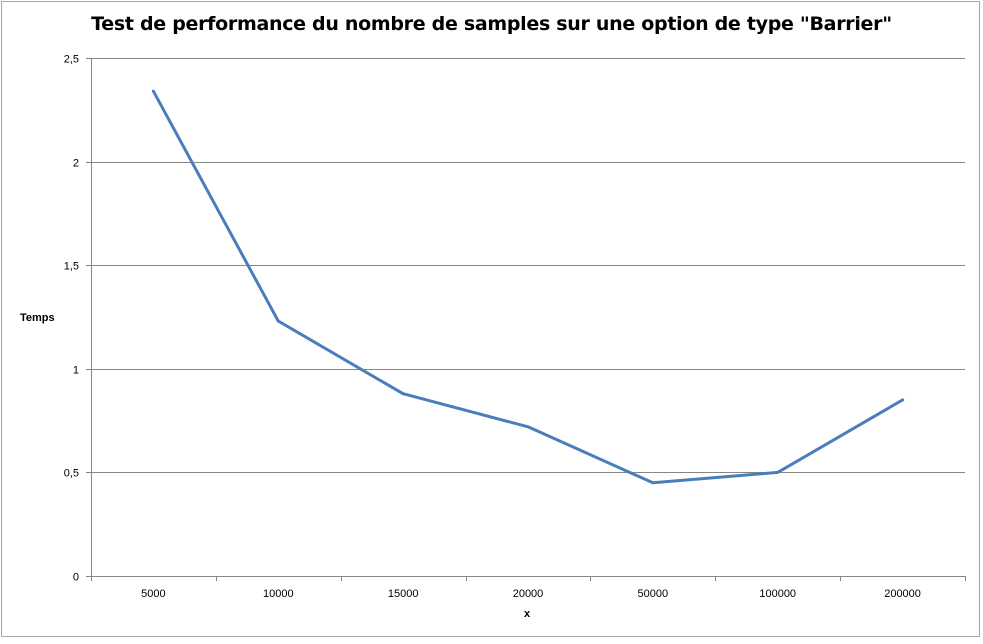 Image resolution: width=983 pixels, height=644 pixels. I want to click on x-tick-label: 200000, so click(902, 594).